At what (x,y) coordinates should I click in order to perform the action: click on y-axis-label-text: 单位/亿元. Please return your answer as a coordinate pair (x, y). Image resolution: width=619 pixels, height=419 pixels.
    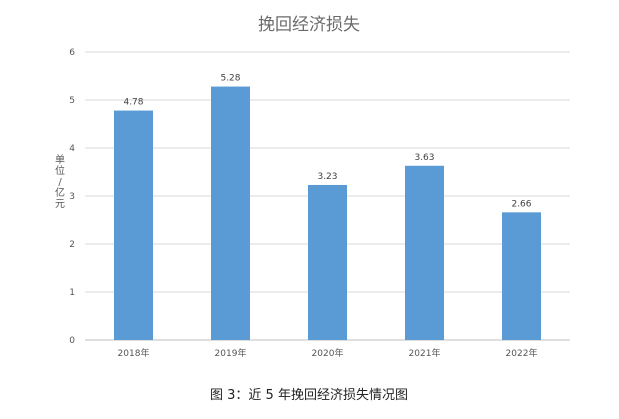
    Looking at the image, I should click on (60, 182).